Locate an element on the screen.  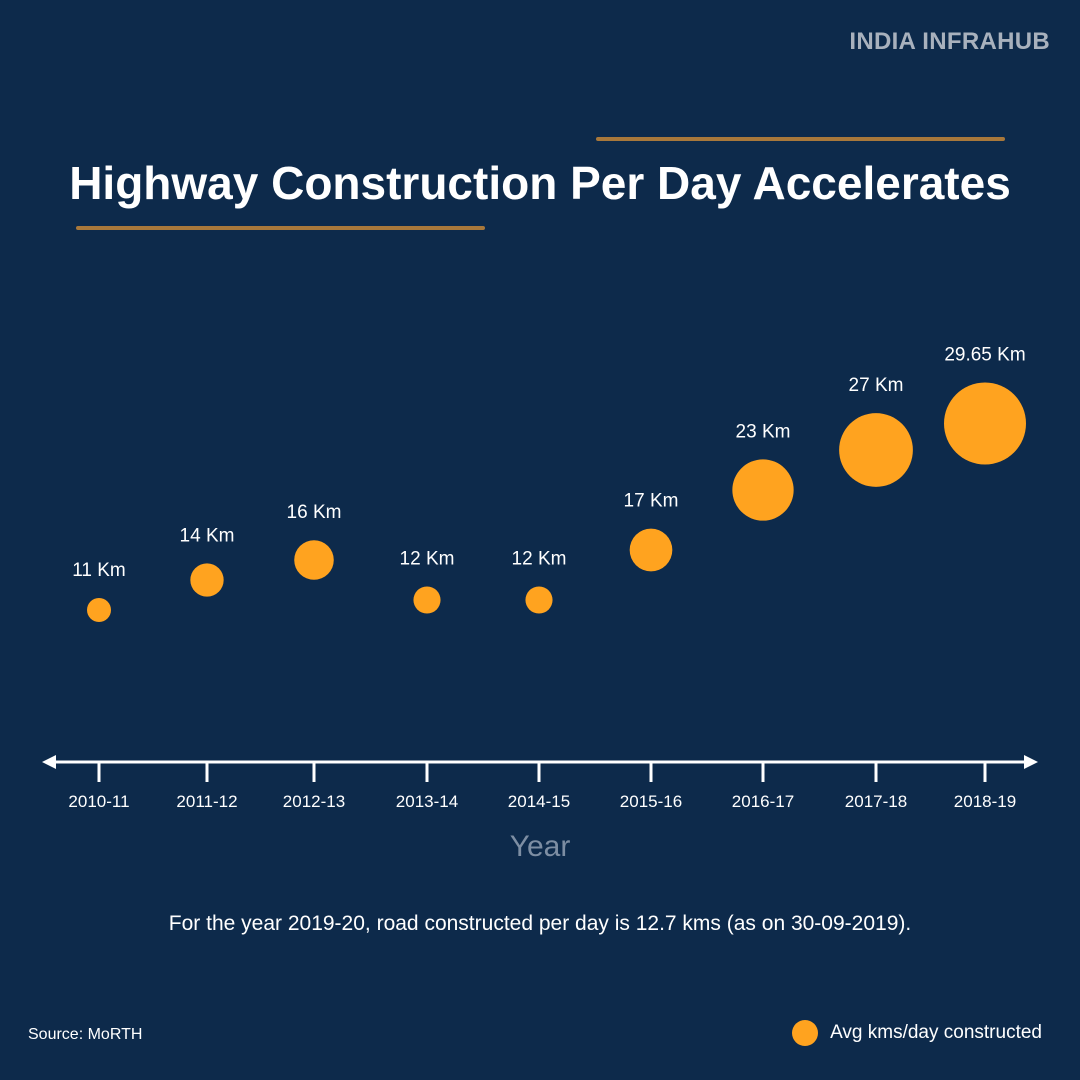
x-tick-label: 2012-13 is located at coordinates (314, 801).